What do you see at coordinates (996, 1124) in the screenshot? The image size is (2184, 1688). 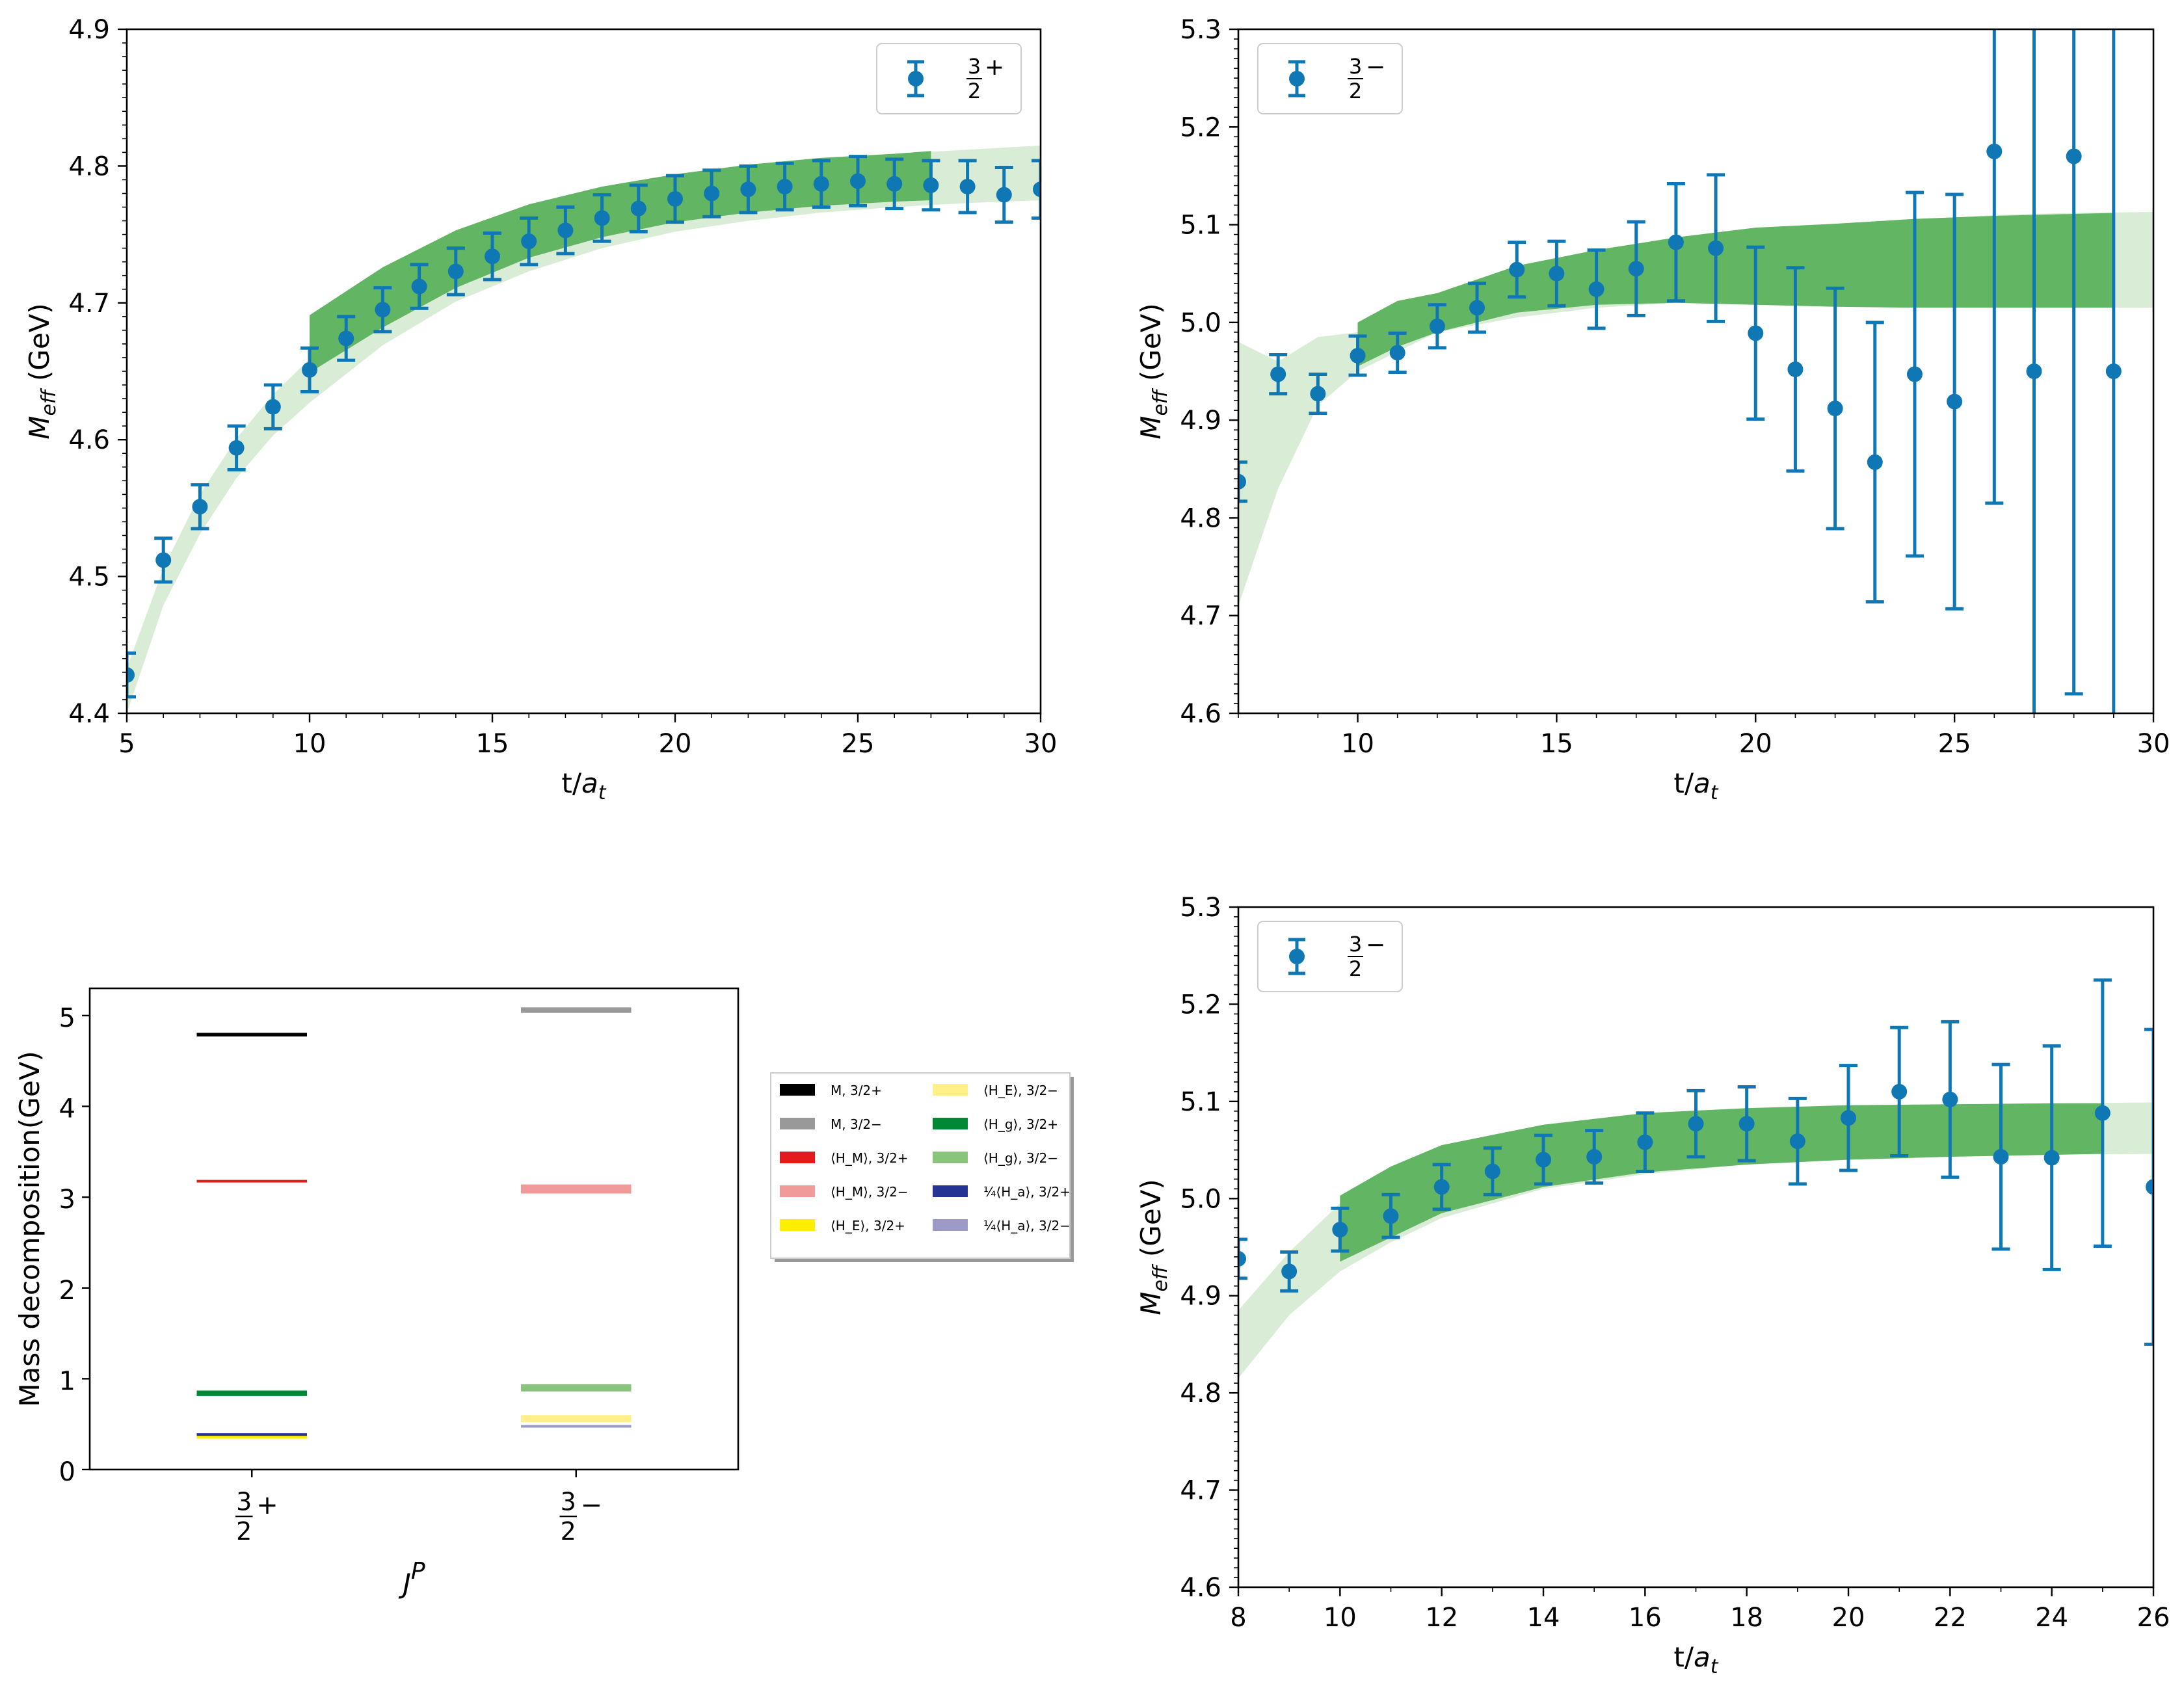 I see `legend-item: ⟨H_g⟩, 3/2+` at bounding box center [996, 1124].